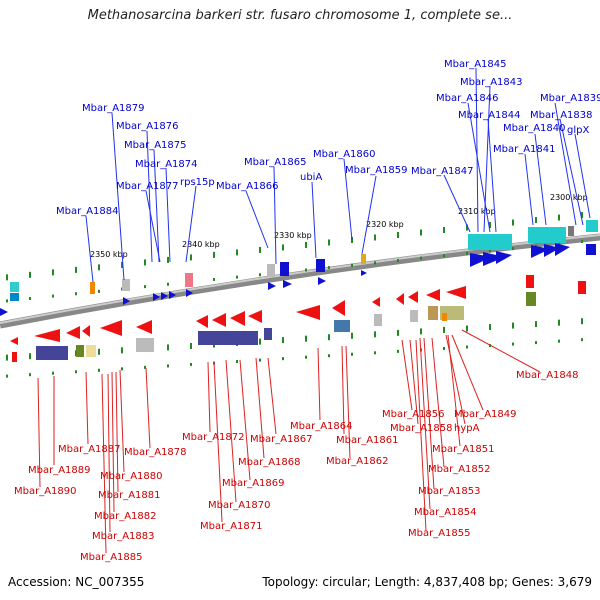  What do you see at coordinates (213, 437) in the screenshot?
I see `gene-label: Mbar_A1872` at bounding box center [213, 437].